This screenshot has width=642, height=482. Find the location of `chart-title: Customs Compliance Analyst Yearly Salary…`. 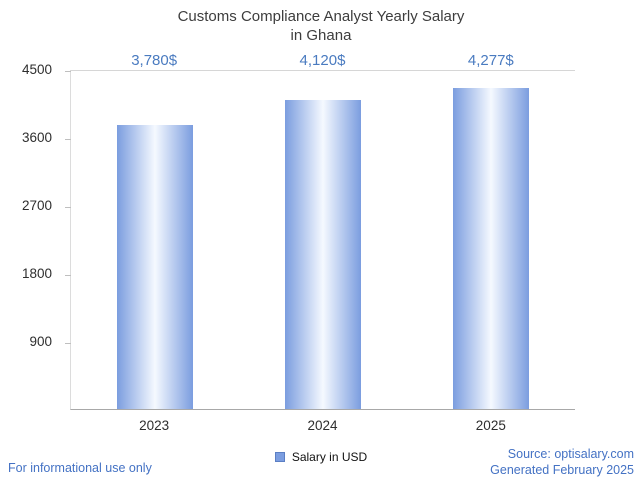

chart-title: Customs Compliance Analyst Yearly Salary… is located at coordinates (321, 26).